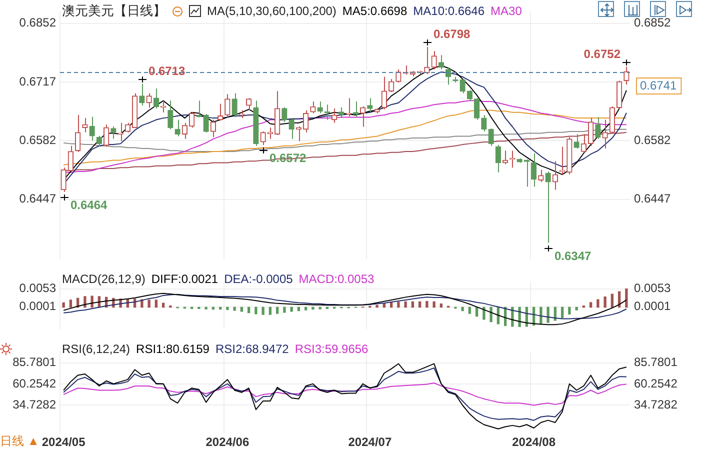  What do you see at coordinates (37, 81) in the screenshot?
I see `y-tick-label: 0.6717` at bounding box center [37, 81].